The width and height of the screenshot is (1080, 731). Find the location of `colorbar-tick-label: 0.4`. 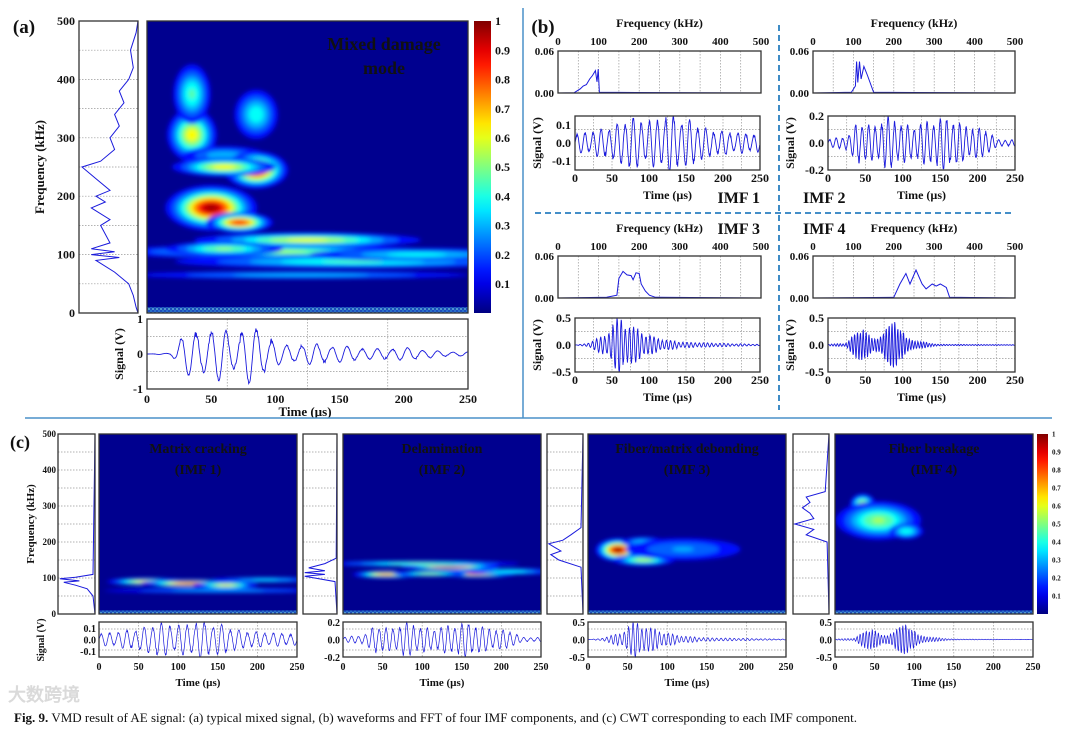

colorbar-tick-label: 0.4 is located at coordinates (502, 196).